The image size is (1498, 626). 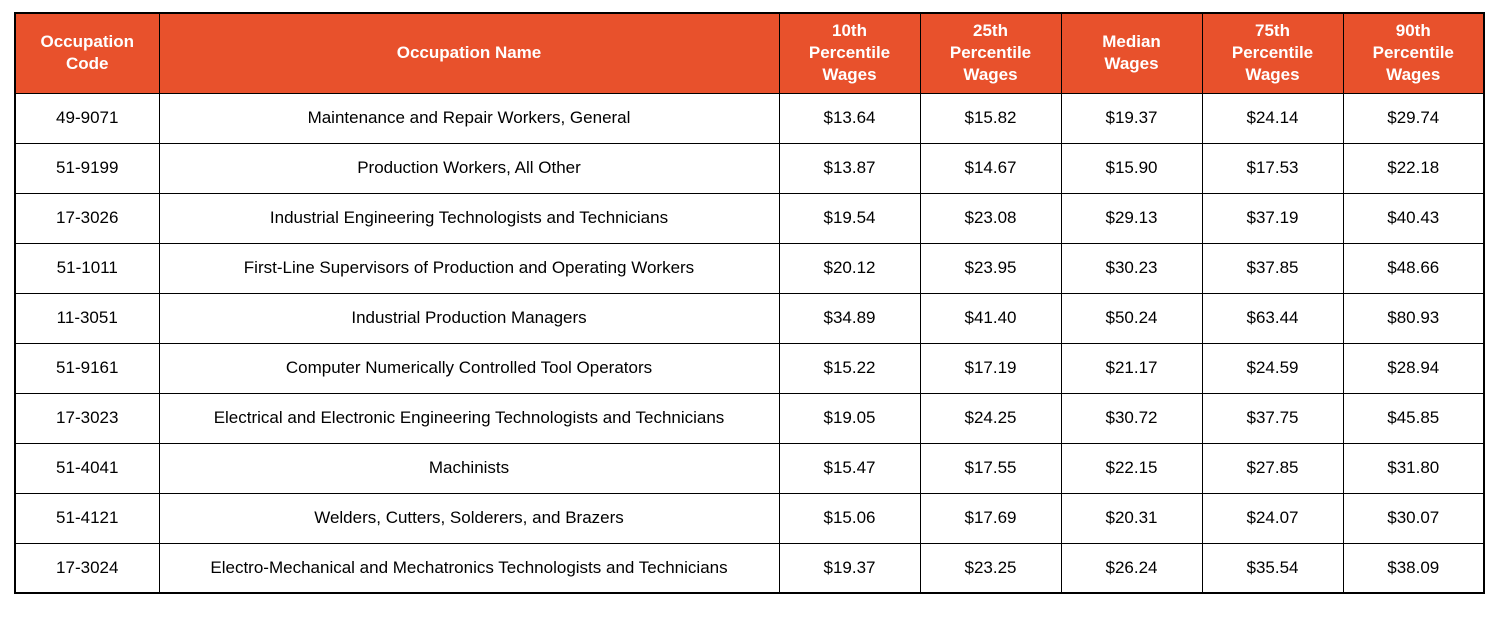 I want to click on cell-occupation-name: Production Workers, All Other, so click(x=469, y=168).